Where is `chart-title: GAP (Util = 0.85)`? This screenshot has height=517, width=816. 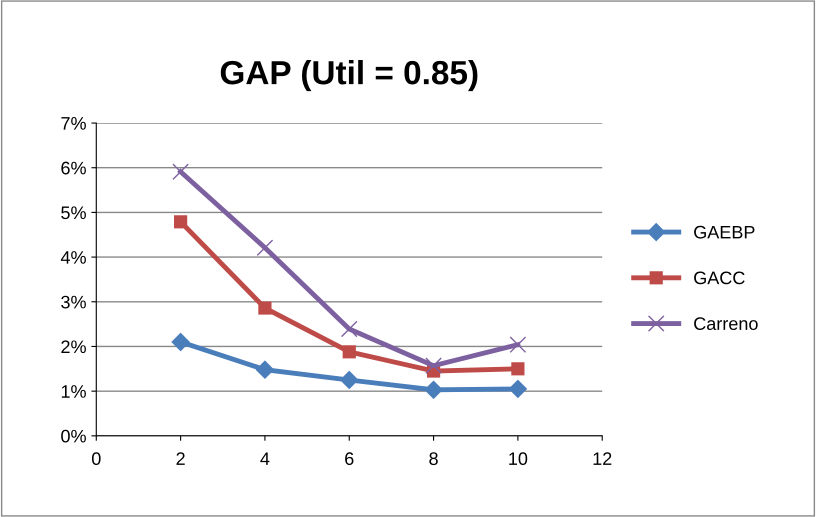
chart-title: GAP (Util = 0.85) is located at coordinates (349, 76).